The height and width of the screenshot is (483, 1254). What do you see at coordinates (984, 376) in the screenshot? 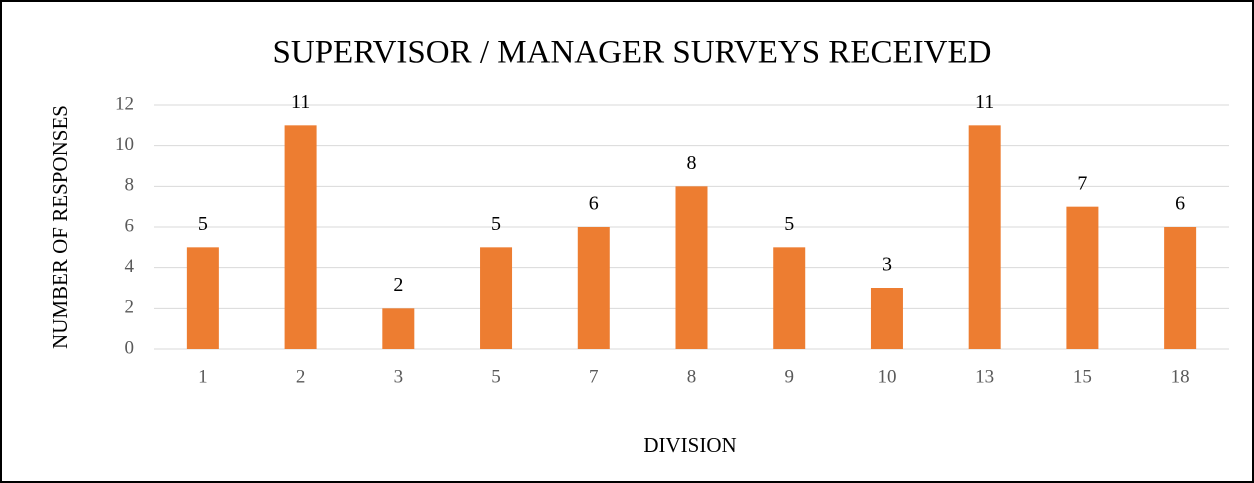
I see `x-tick-label: 13` at bounding box center [984, 376].